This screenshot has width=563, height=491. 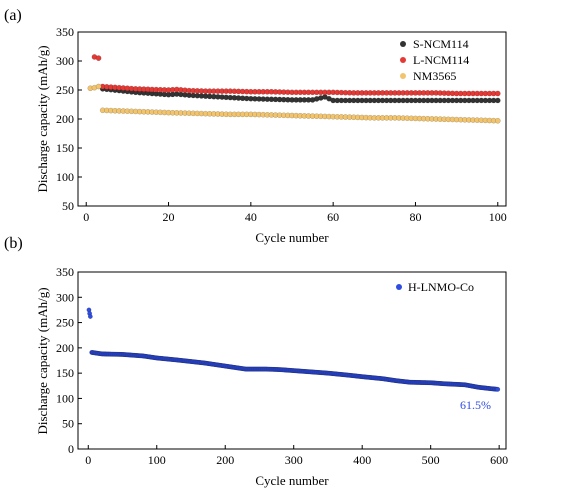 What do you see at coordinates (399, 287) in the screenshot?
I see `legend-marker-h-lnmo-co` at bounding box center [399, 287].